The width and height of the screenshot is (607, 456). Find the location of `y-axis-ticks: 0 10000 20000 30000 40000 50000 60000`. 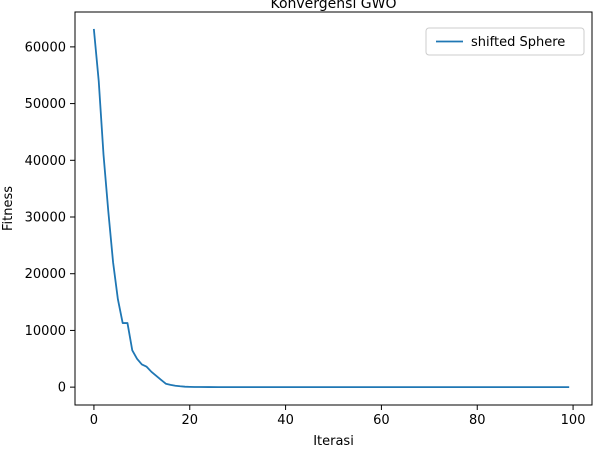

y-axis-ticks: 0 10000 20000 30000 40000 50000 60000 is located at coordinates (50, 218).